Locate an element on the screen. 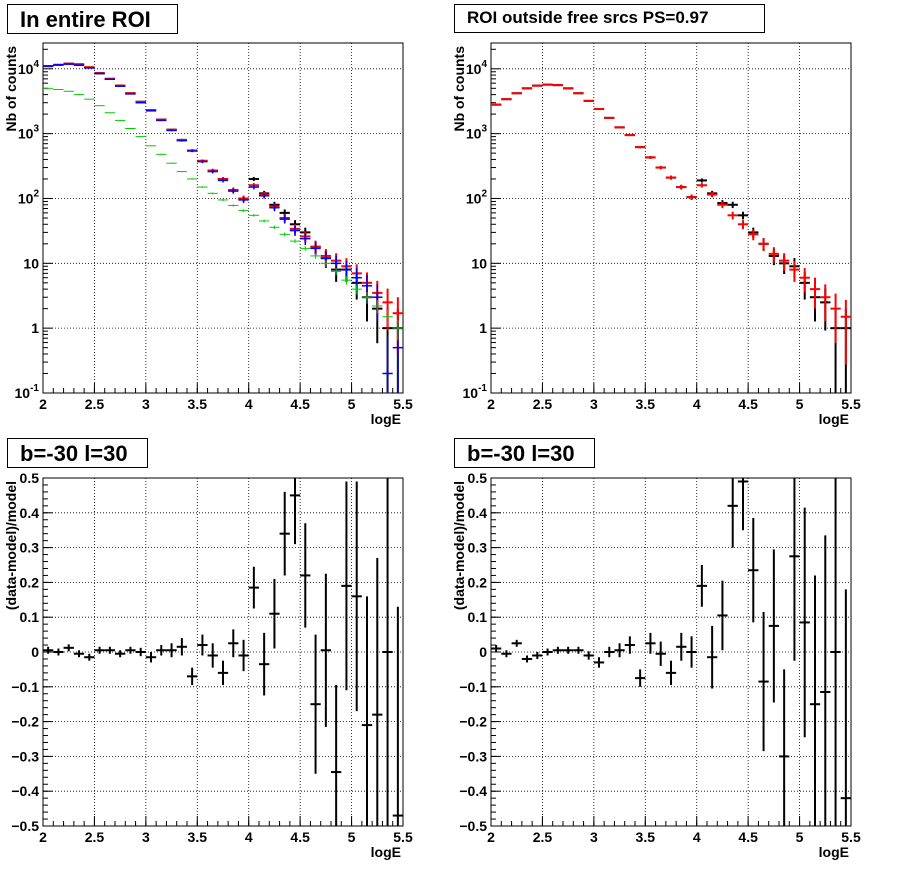  y-tick-label: −0.4 is located at coordinates (473, 791).